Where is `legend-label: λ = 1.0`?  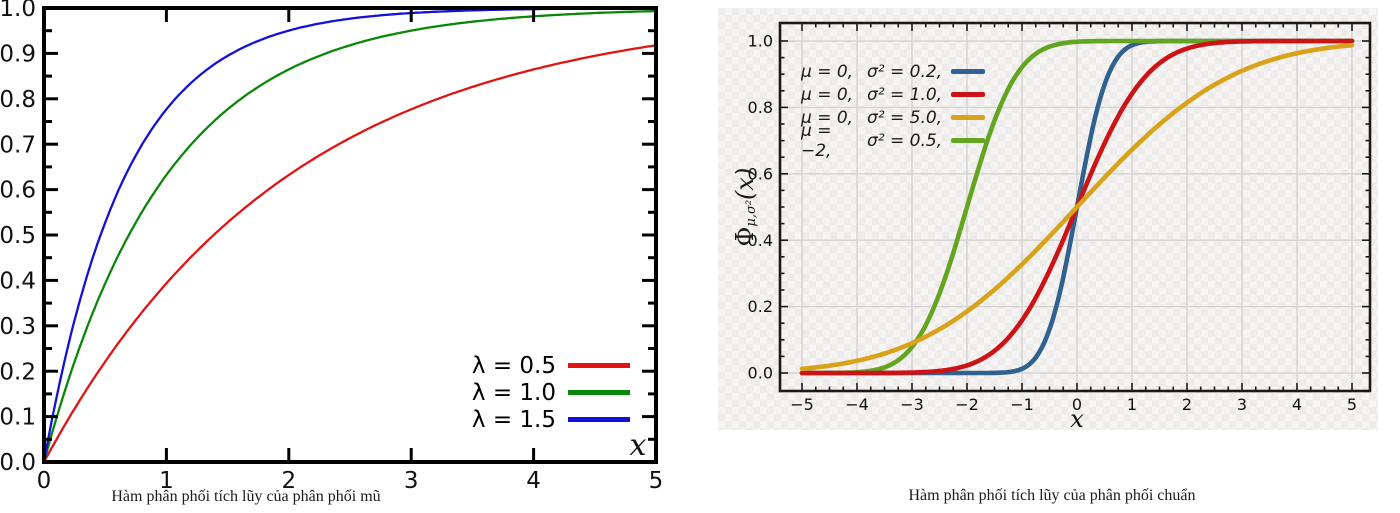
legend-label: λ = 1.0 is located at coordinates (513, 392).